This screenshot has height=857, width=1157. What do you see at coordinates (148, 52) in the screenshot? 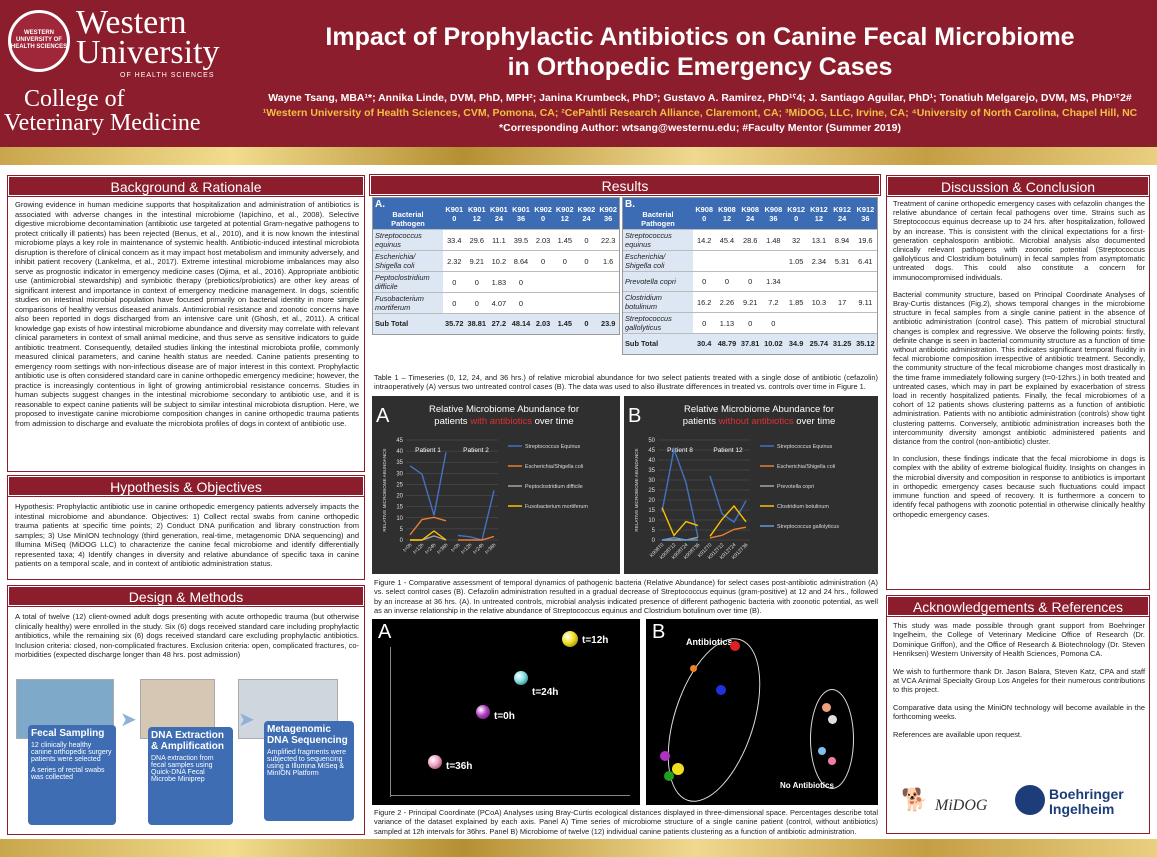
I see `logo-university: University` at bounding box center [148, 52].